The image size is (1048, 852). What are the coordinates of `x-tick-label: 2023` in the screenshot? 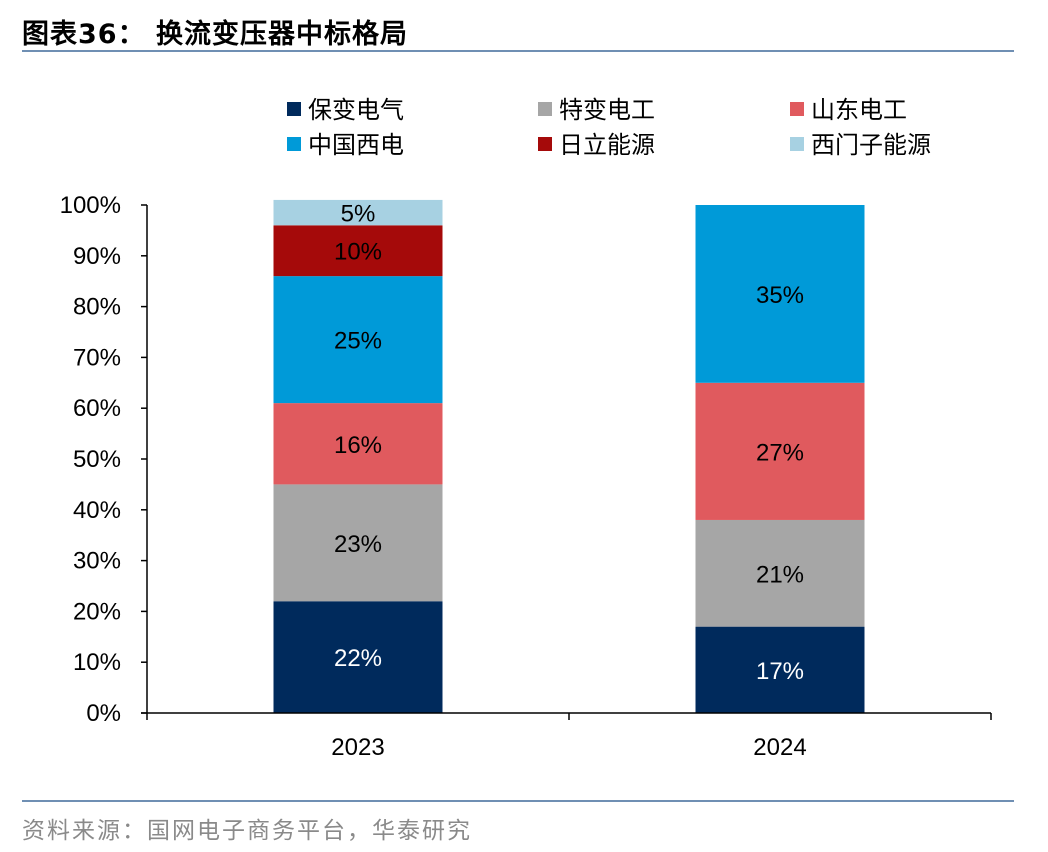 It's located at (357, 747).